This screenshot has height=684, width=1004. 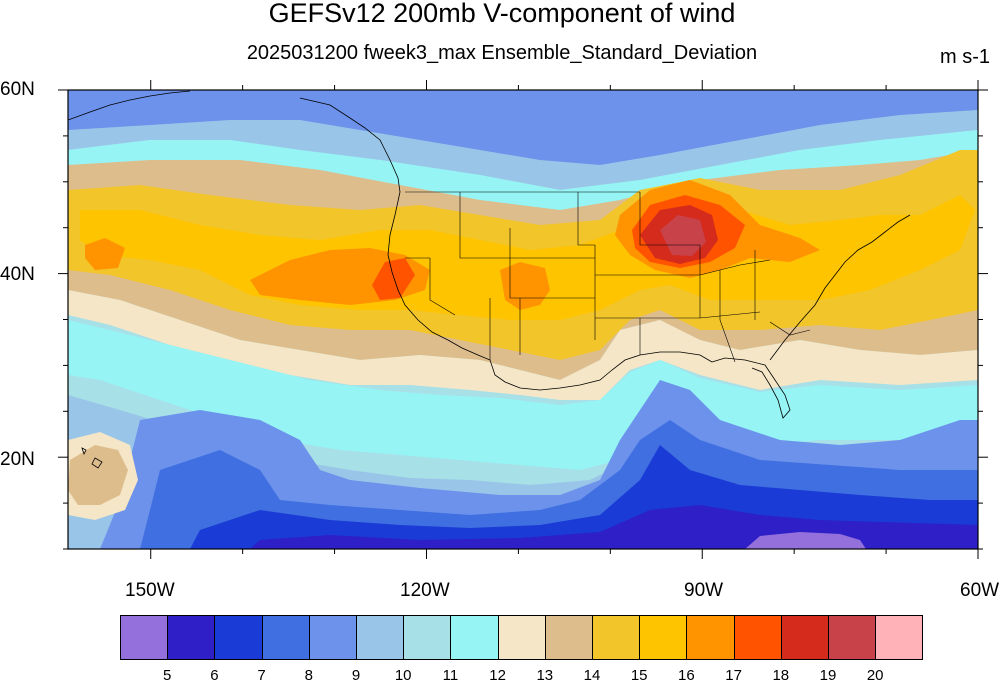 I want to click on units-label: m s-1, so click(x=965, y=57).